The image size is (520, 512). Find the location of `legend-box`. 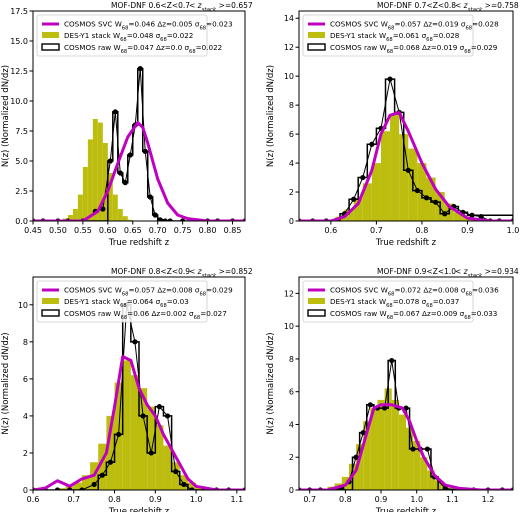

legend-box is located at coordinates (122, 301).